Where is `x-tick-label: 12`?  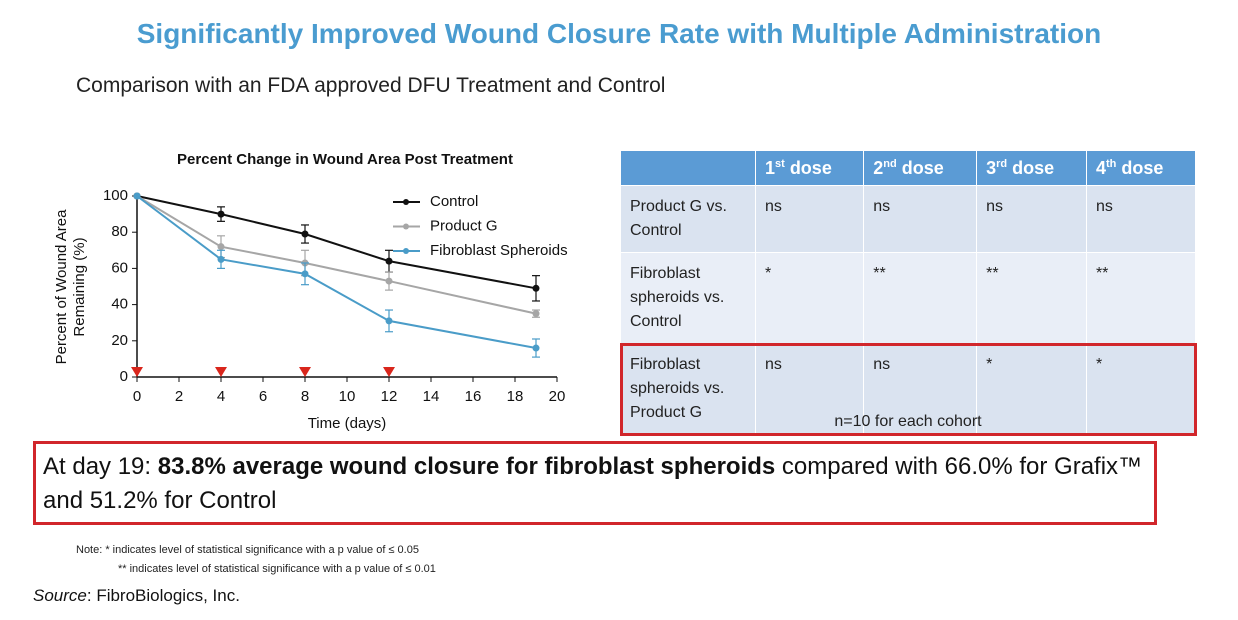
x-tick-label: 12 is located at coordinates (389, 396).